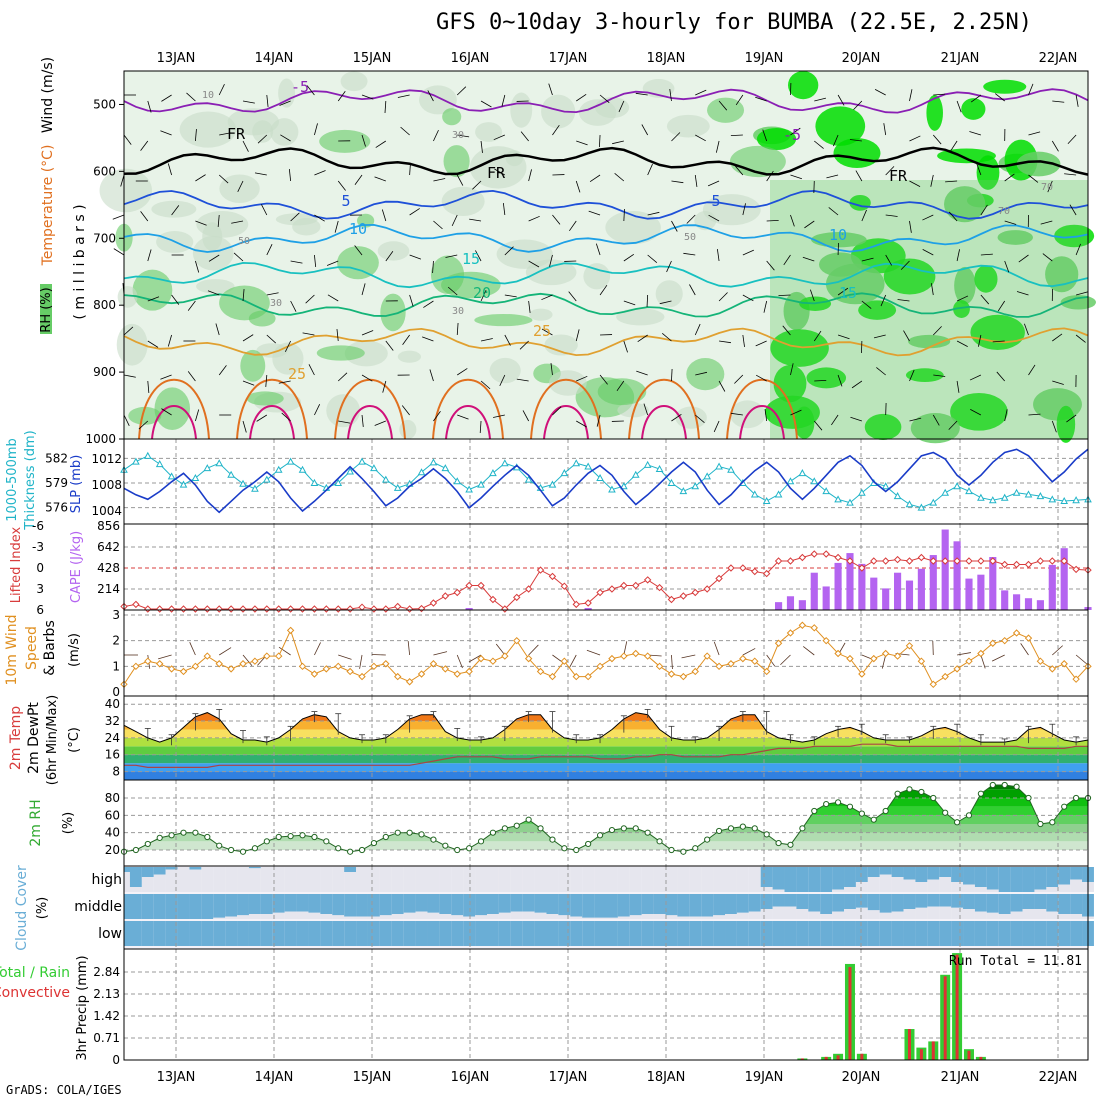 This screenshot has height=1100, width=1100. Describe the element at coordinates (42, 908) in the screenshot. I see `y-axis-label: (%)` at that location.